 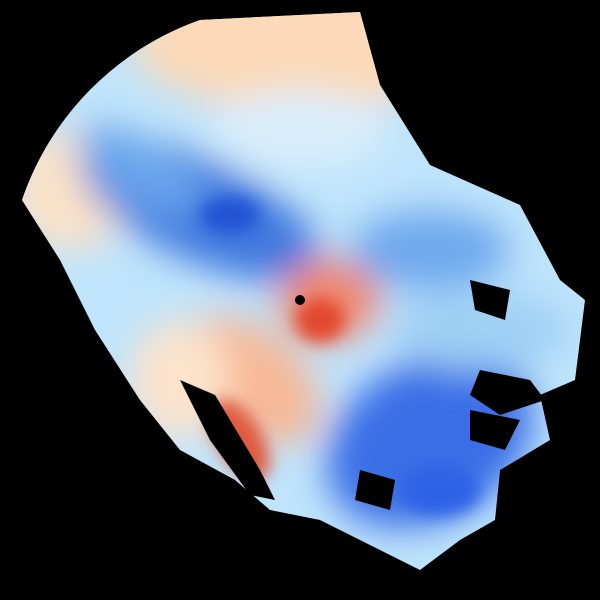 I want to click on outbound-band-west, so click(x=140, y=170).